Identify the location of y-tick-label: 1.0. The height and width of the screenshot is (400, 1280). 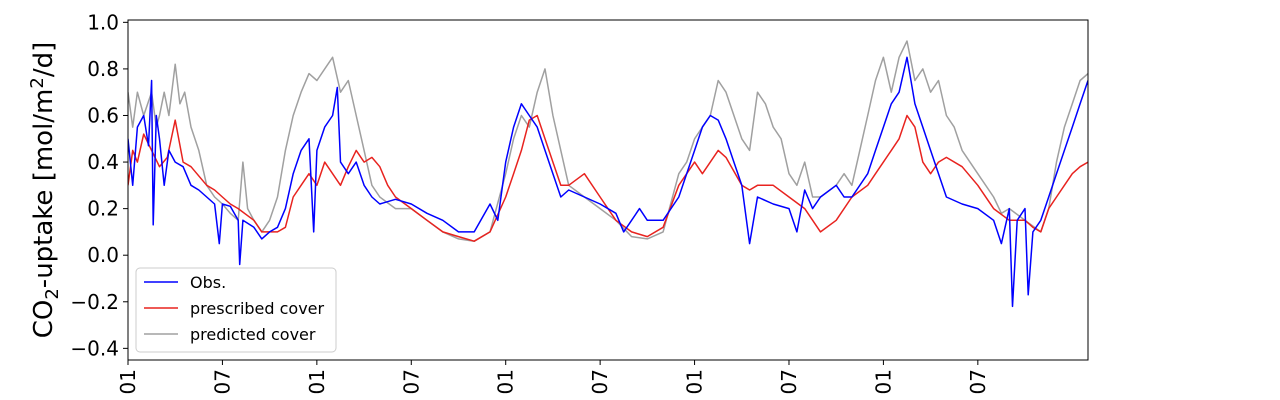
(103, 22).